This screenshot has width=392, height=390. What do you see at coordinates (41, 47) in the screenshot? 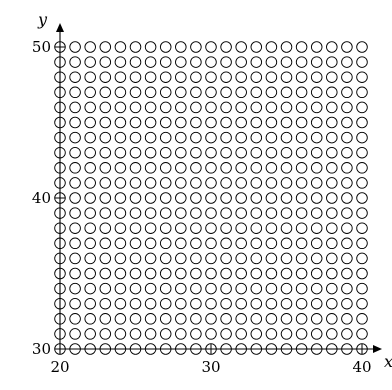
I see `y-tick-label: 50` at bounding box center [41, 47].